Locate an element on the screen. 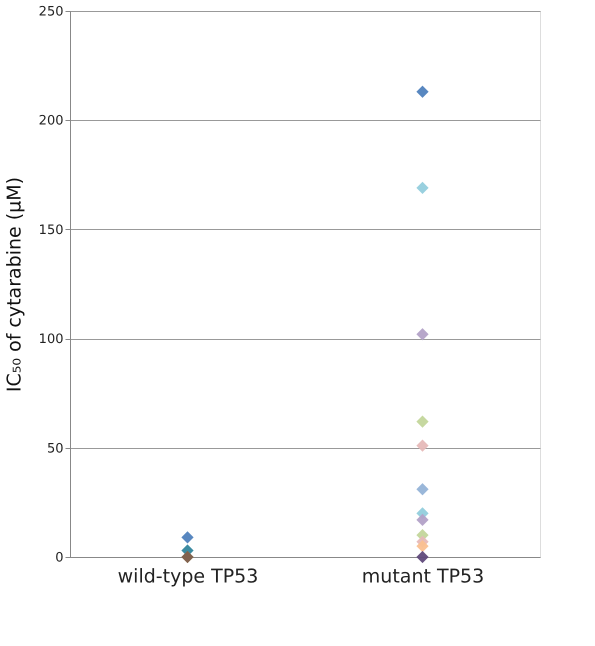 Image resolution: width=595 pixels, height=646 pixels. x-tick-label: wild-type TP53 is located at coordinates (188, 577).